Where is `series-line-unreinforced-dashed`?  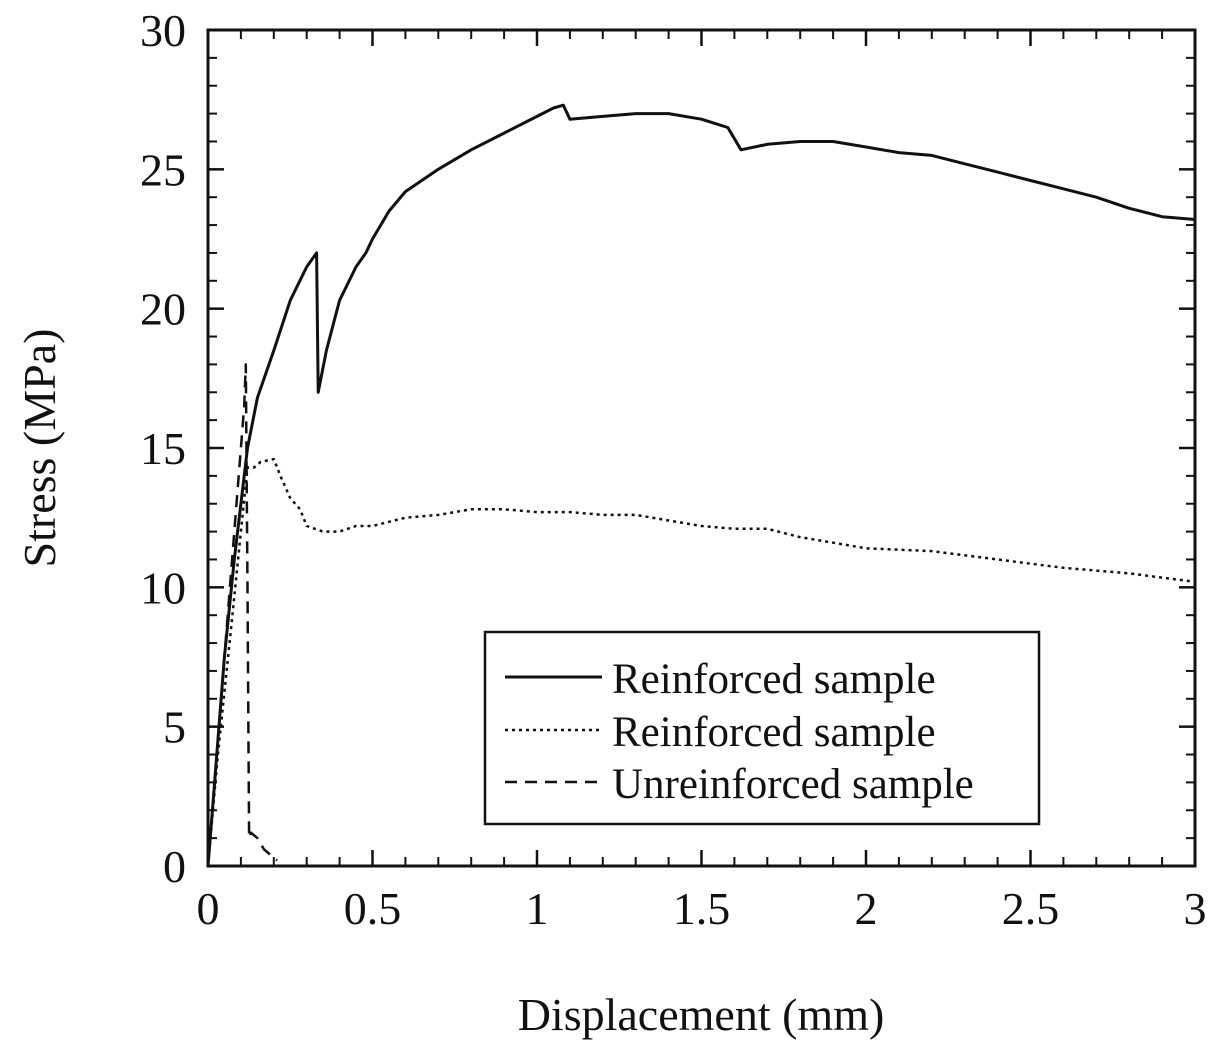 series-line-unreinforced-dashed is located at coordinates (242, 615).